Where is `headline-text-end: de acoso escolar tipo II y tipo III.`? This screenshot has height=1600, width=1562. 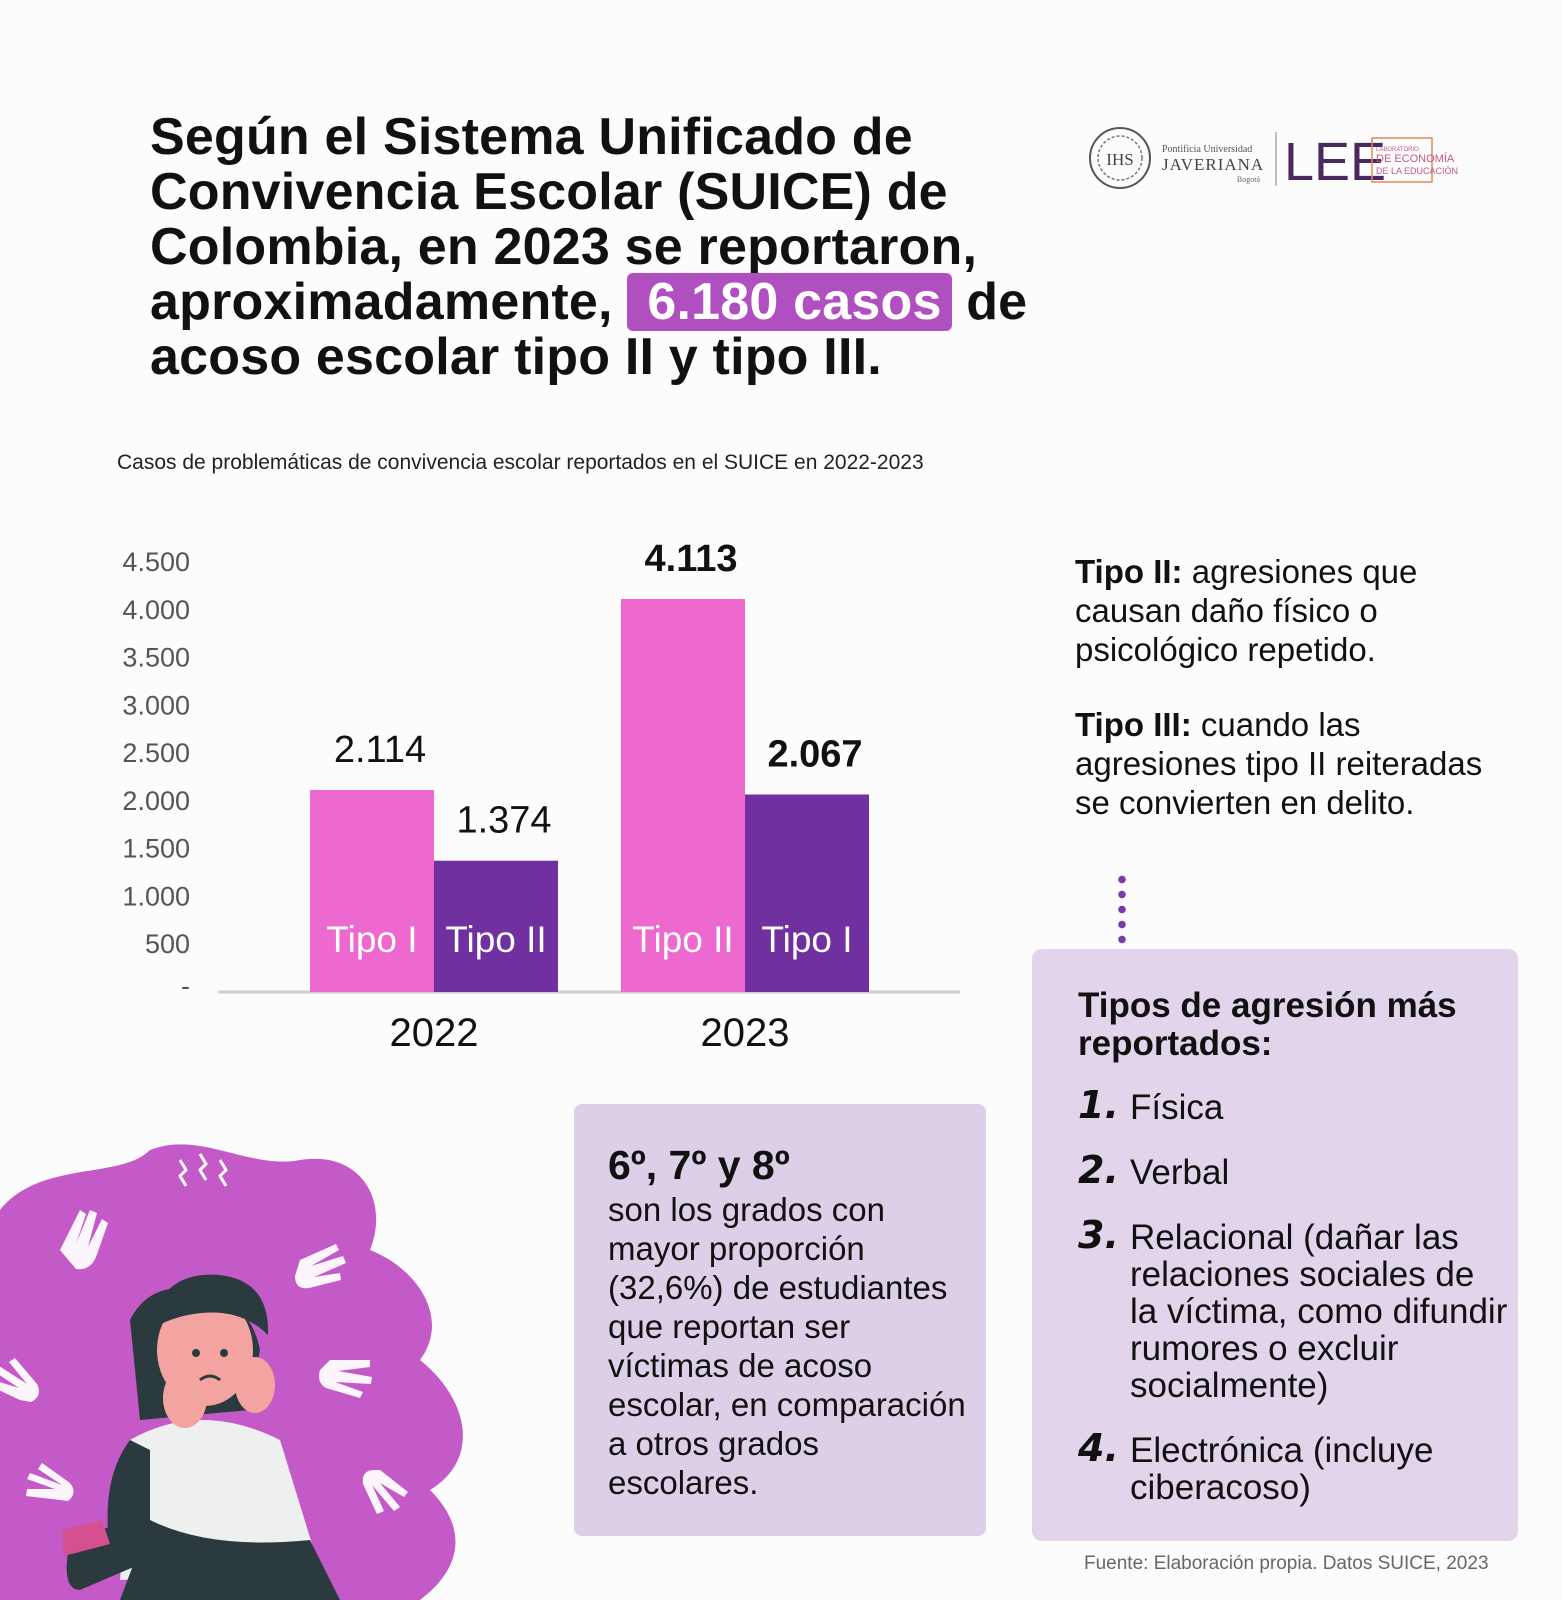
headline-text-end: de acoso escolar tipo II y tipo III. is located at coordinates (589, 329).